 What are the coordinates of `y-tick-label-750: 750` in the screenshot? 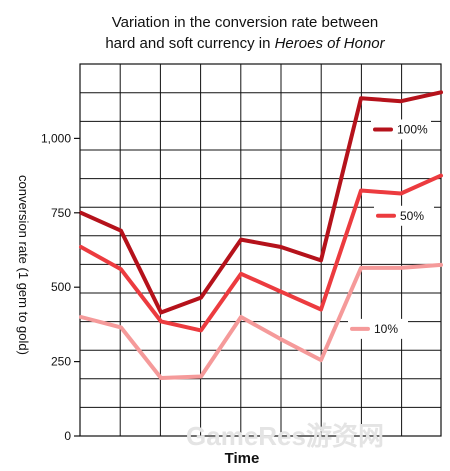 It's located at (61, 213).